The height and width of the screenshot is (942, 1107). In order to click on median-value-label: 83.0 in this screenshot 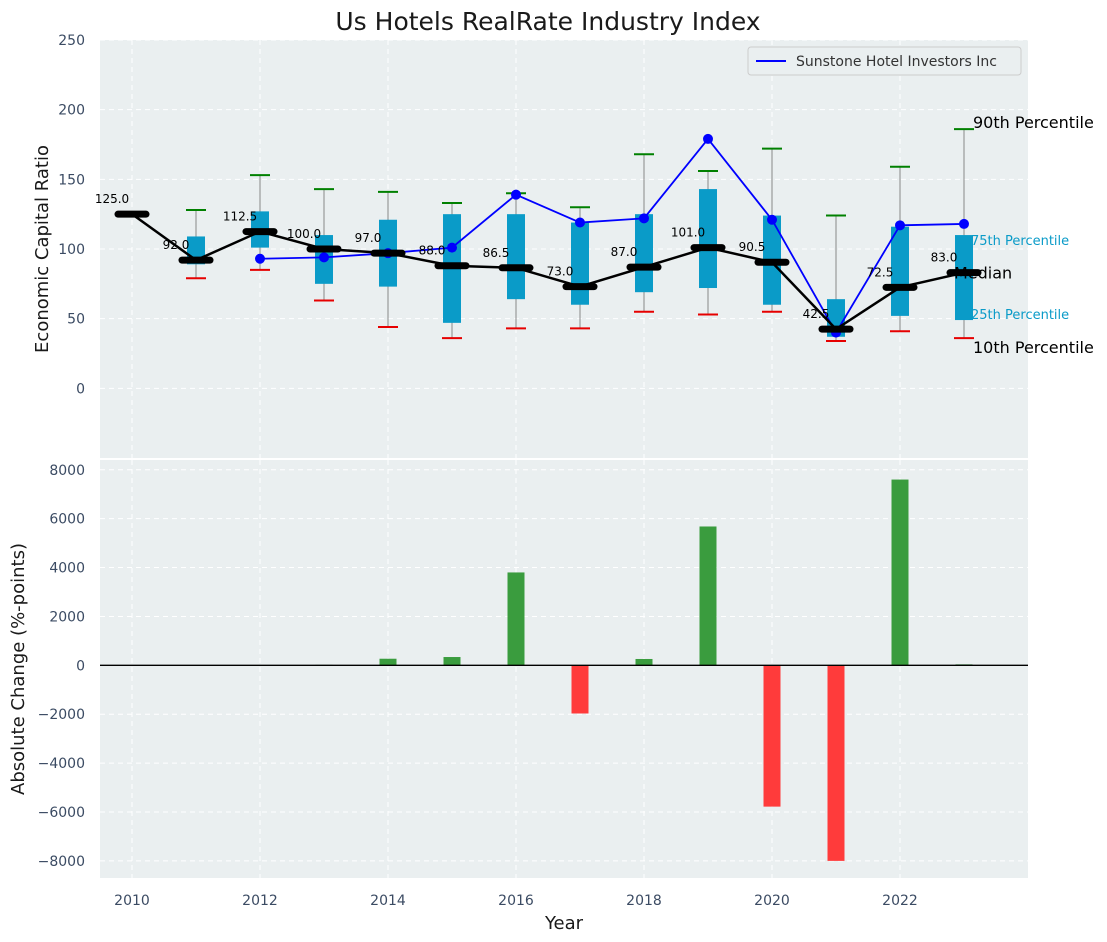, I will do `click(944, 258)`.